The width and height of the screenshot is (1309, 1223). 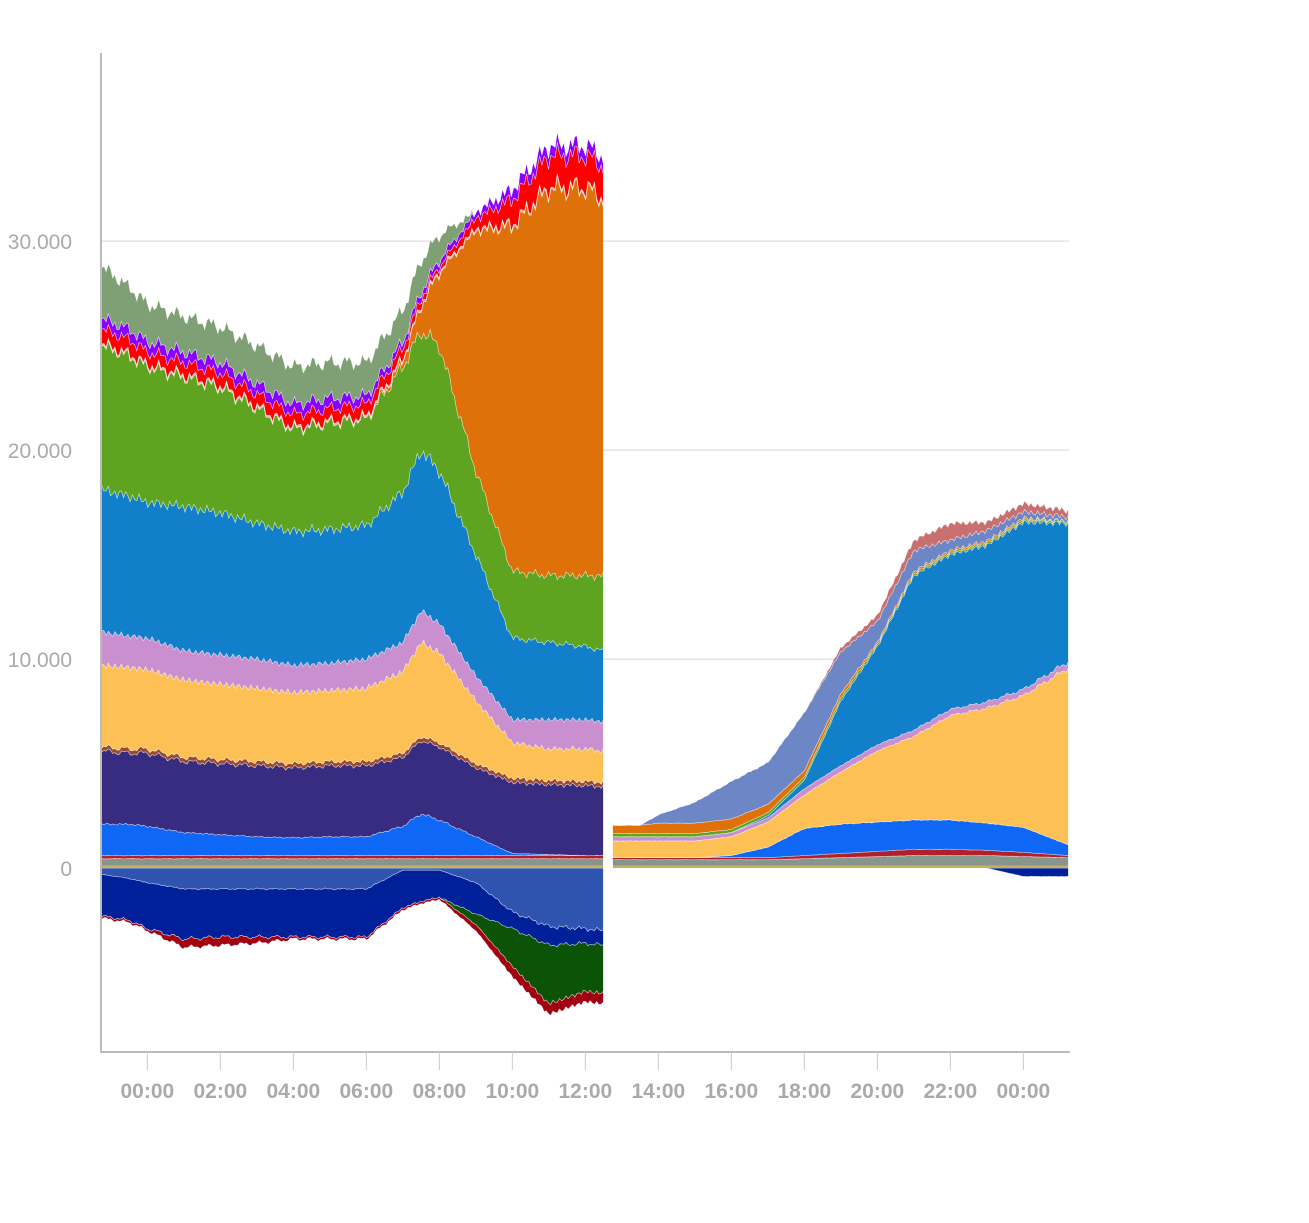 I want to click on x-tick-label: 18:00, so click(x=805, y=1091).